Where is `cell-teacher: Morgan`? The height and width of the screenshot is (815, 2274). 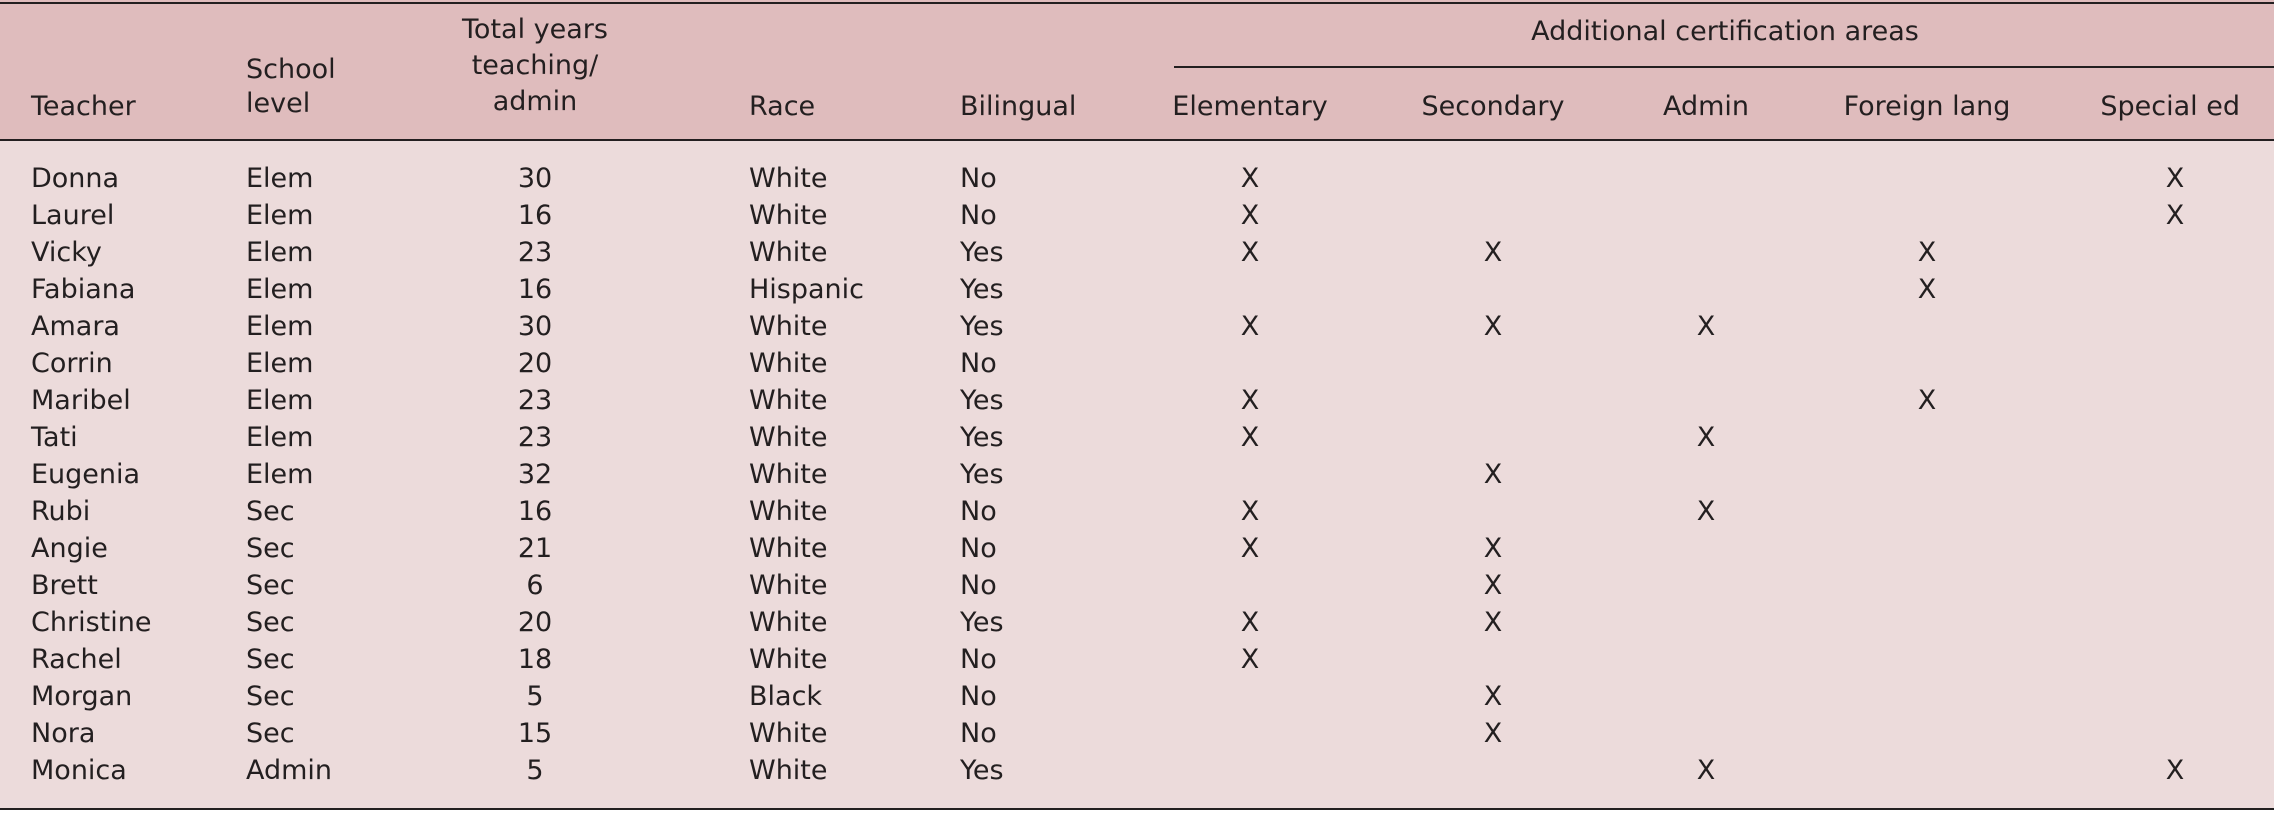
cell-teacher: Morgan is located at coordinates (82, 696).